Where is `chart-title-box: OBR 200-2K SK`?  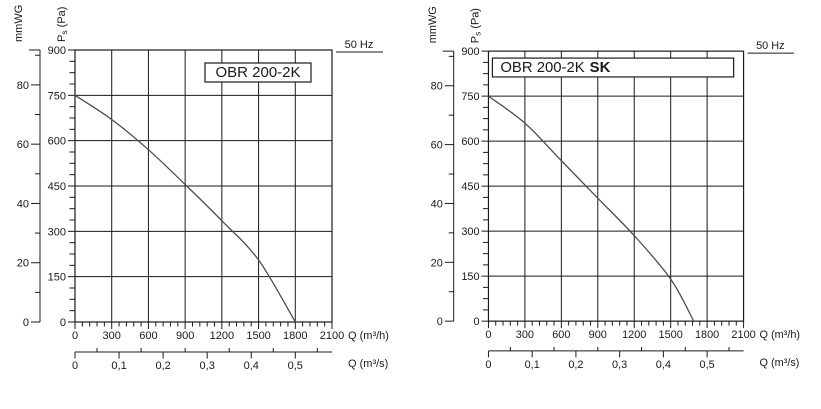
chart-title-box: OBR 200-2K SK is located at coordinates (613, 67).